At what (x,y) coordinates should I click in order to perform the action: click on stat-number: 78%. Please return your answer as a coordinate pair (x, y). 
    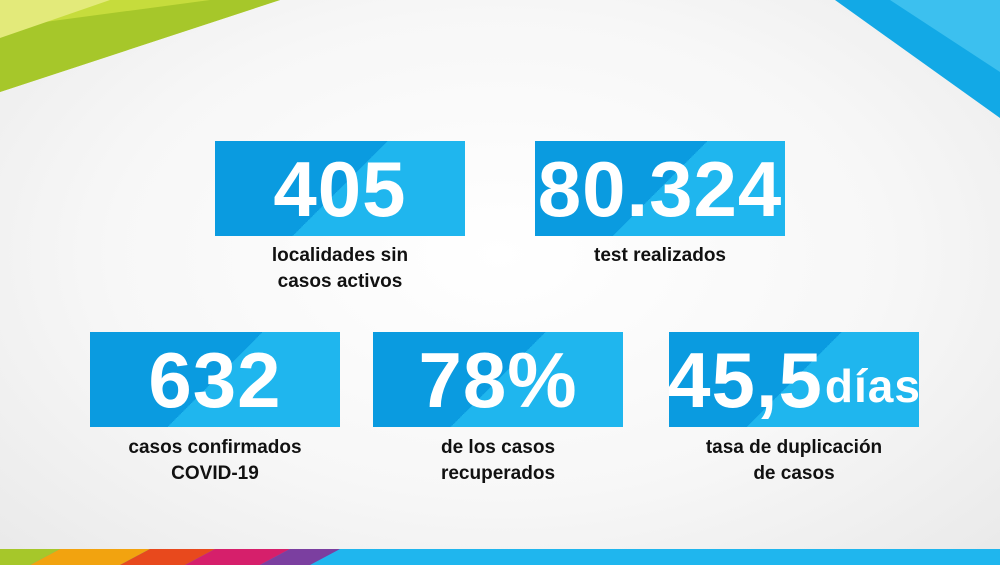
    Looking at the image, I should click on (498, 379).